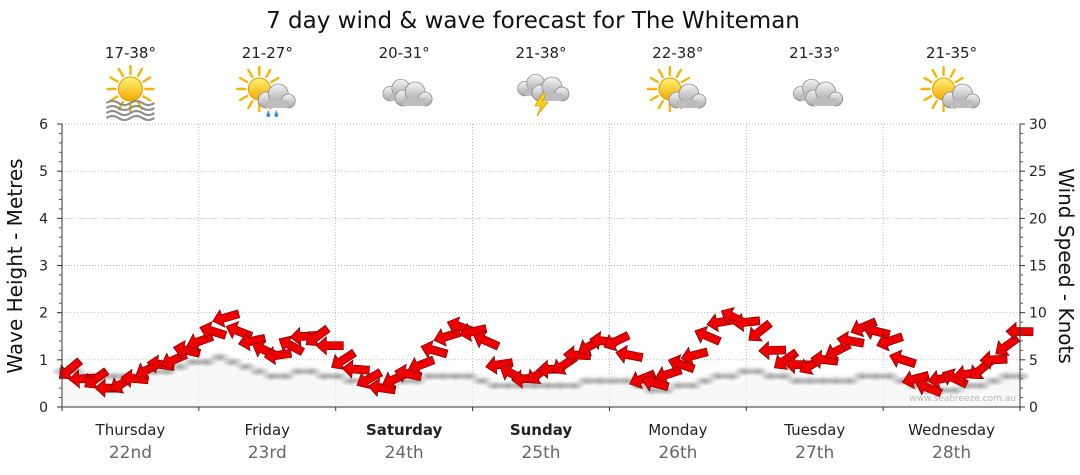 This screenshot has height=475, width=1080. I want to click on temperature-label: 21-27°, so click(267, 53).